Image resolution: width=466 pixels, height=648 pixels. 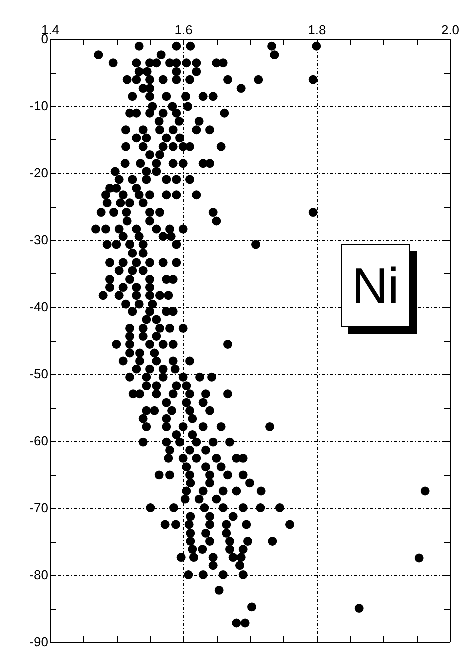 What do you see at coordinates (39, 307) in the screenshot?
I see `y-tick-label: -40` at bounding box center [39, 307].